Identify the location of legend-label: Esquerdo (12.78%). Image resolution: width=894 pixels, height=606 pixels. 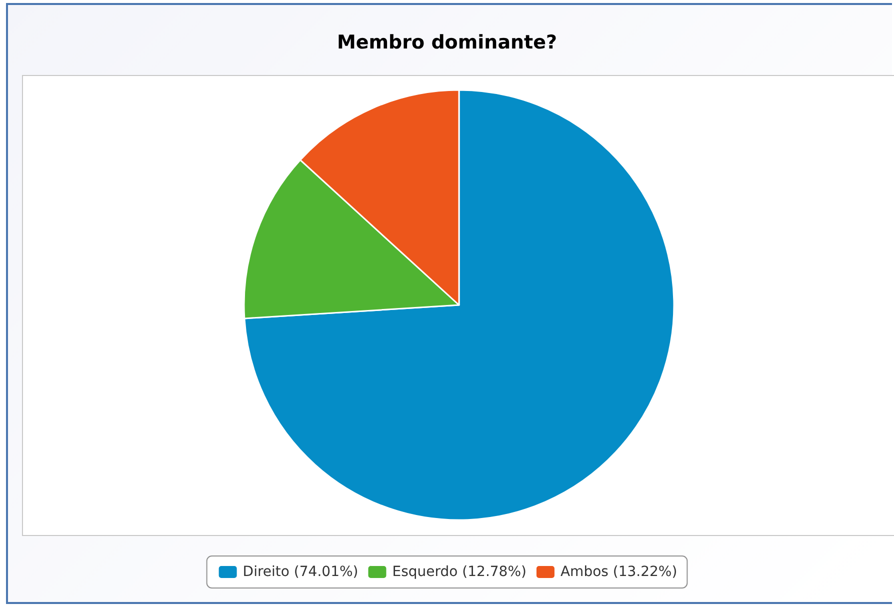
(459, 572).